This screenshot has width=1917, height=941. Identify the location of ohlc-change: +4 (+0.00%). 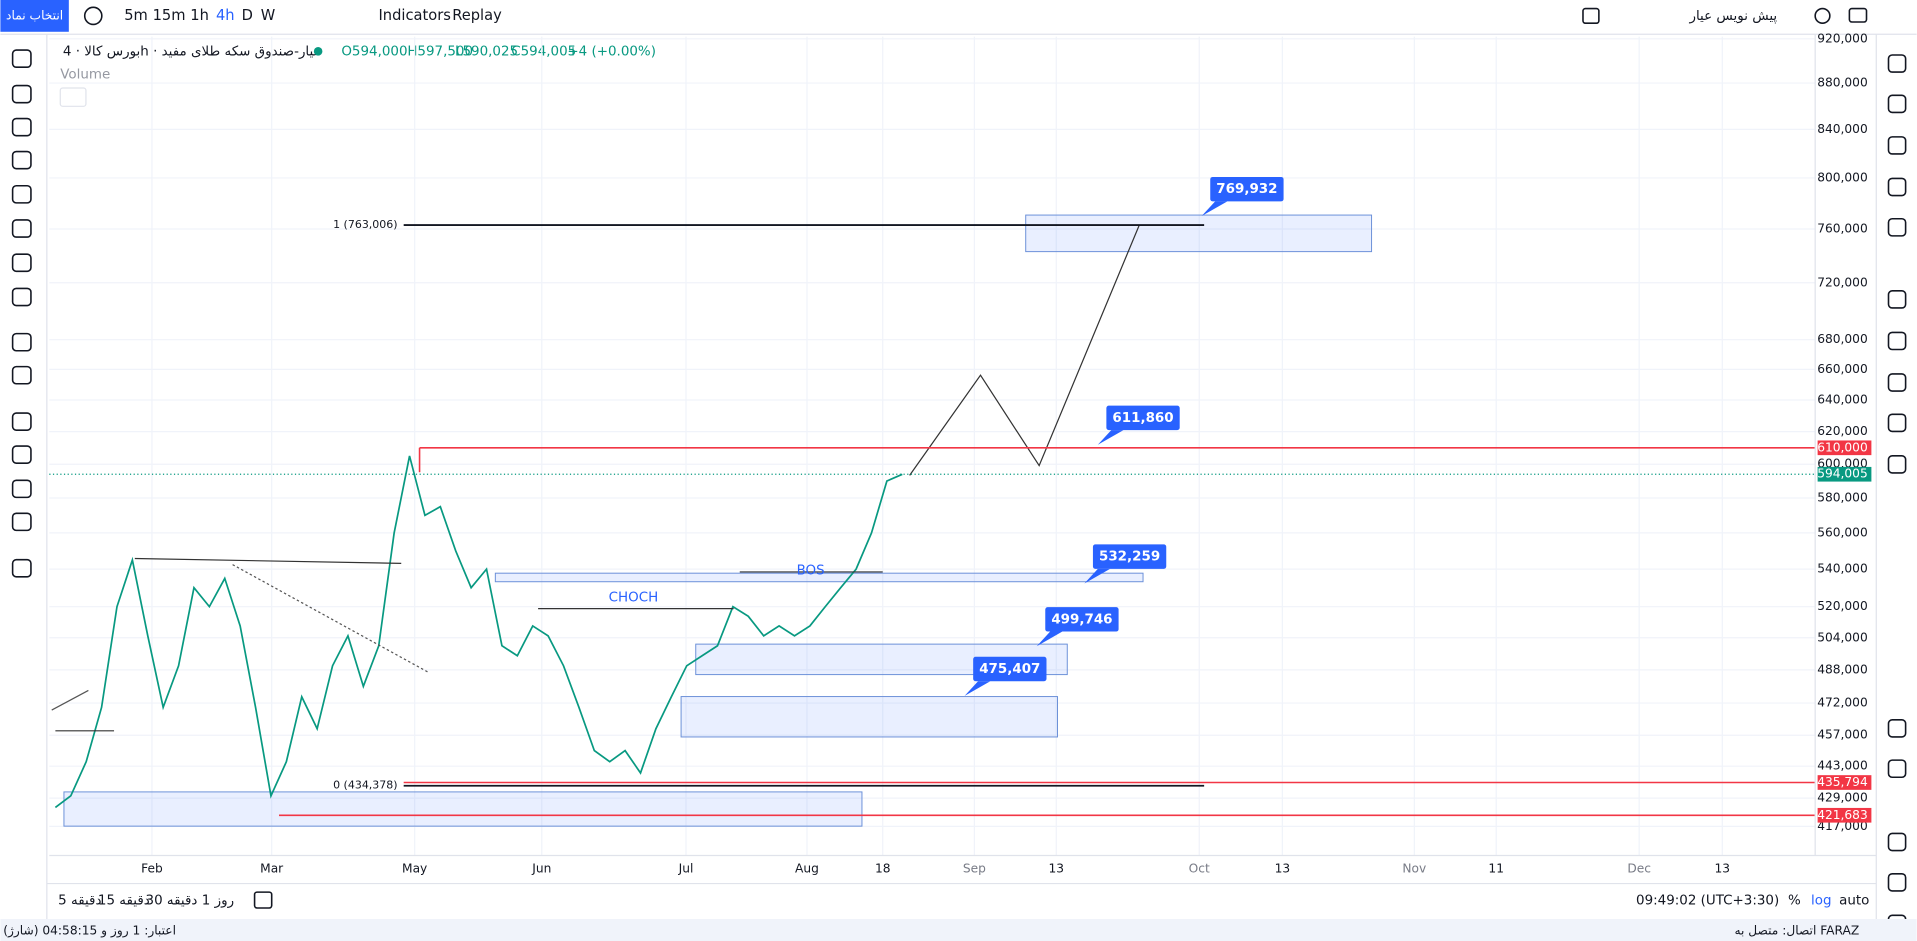
(611, 51).